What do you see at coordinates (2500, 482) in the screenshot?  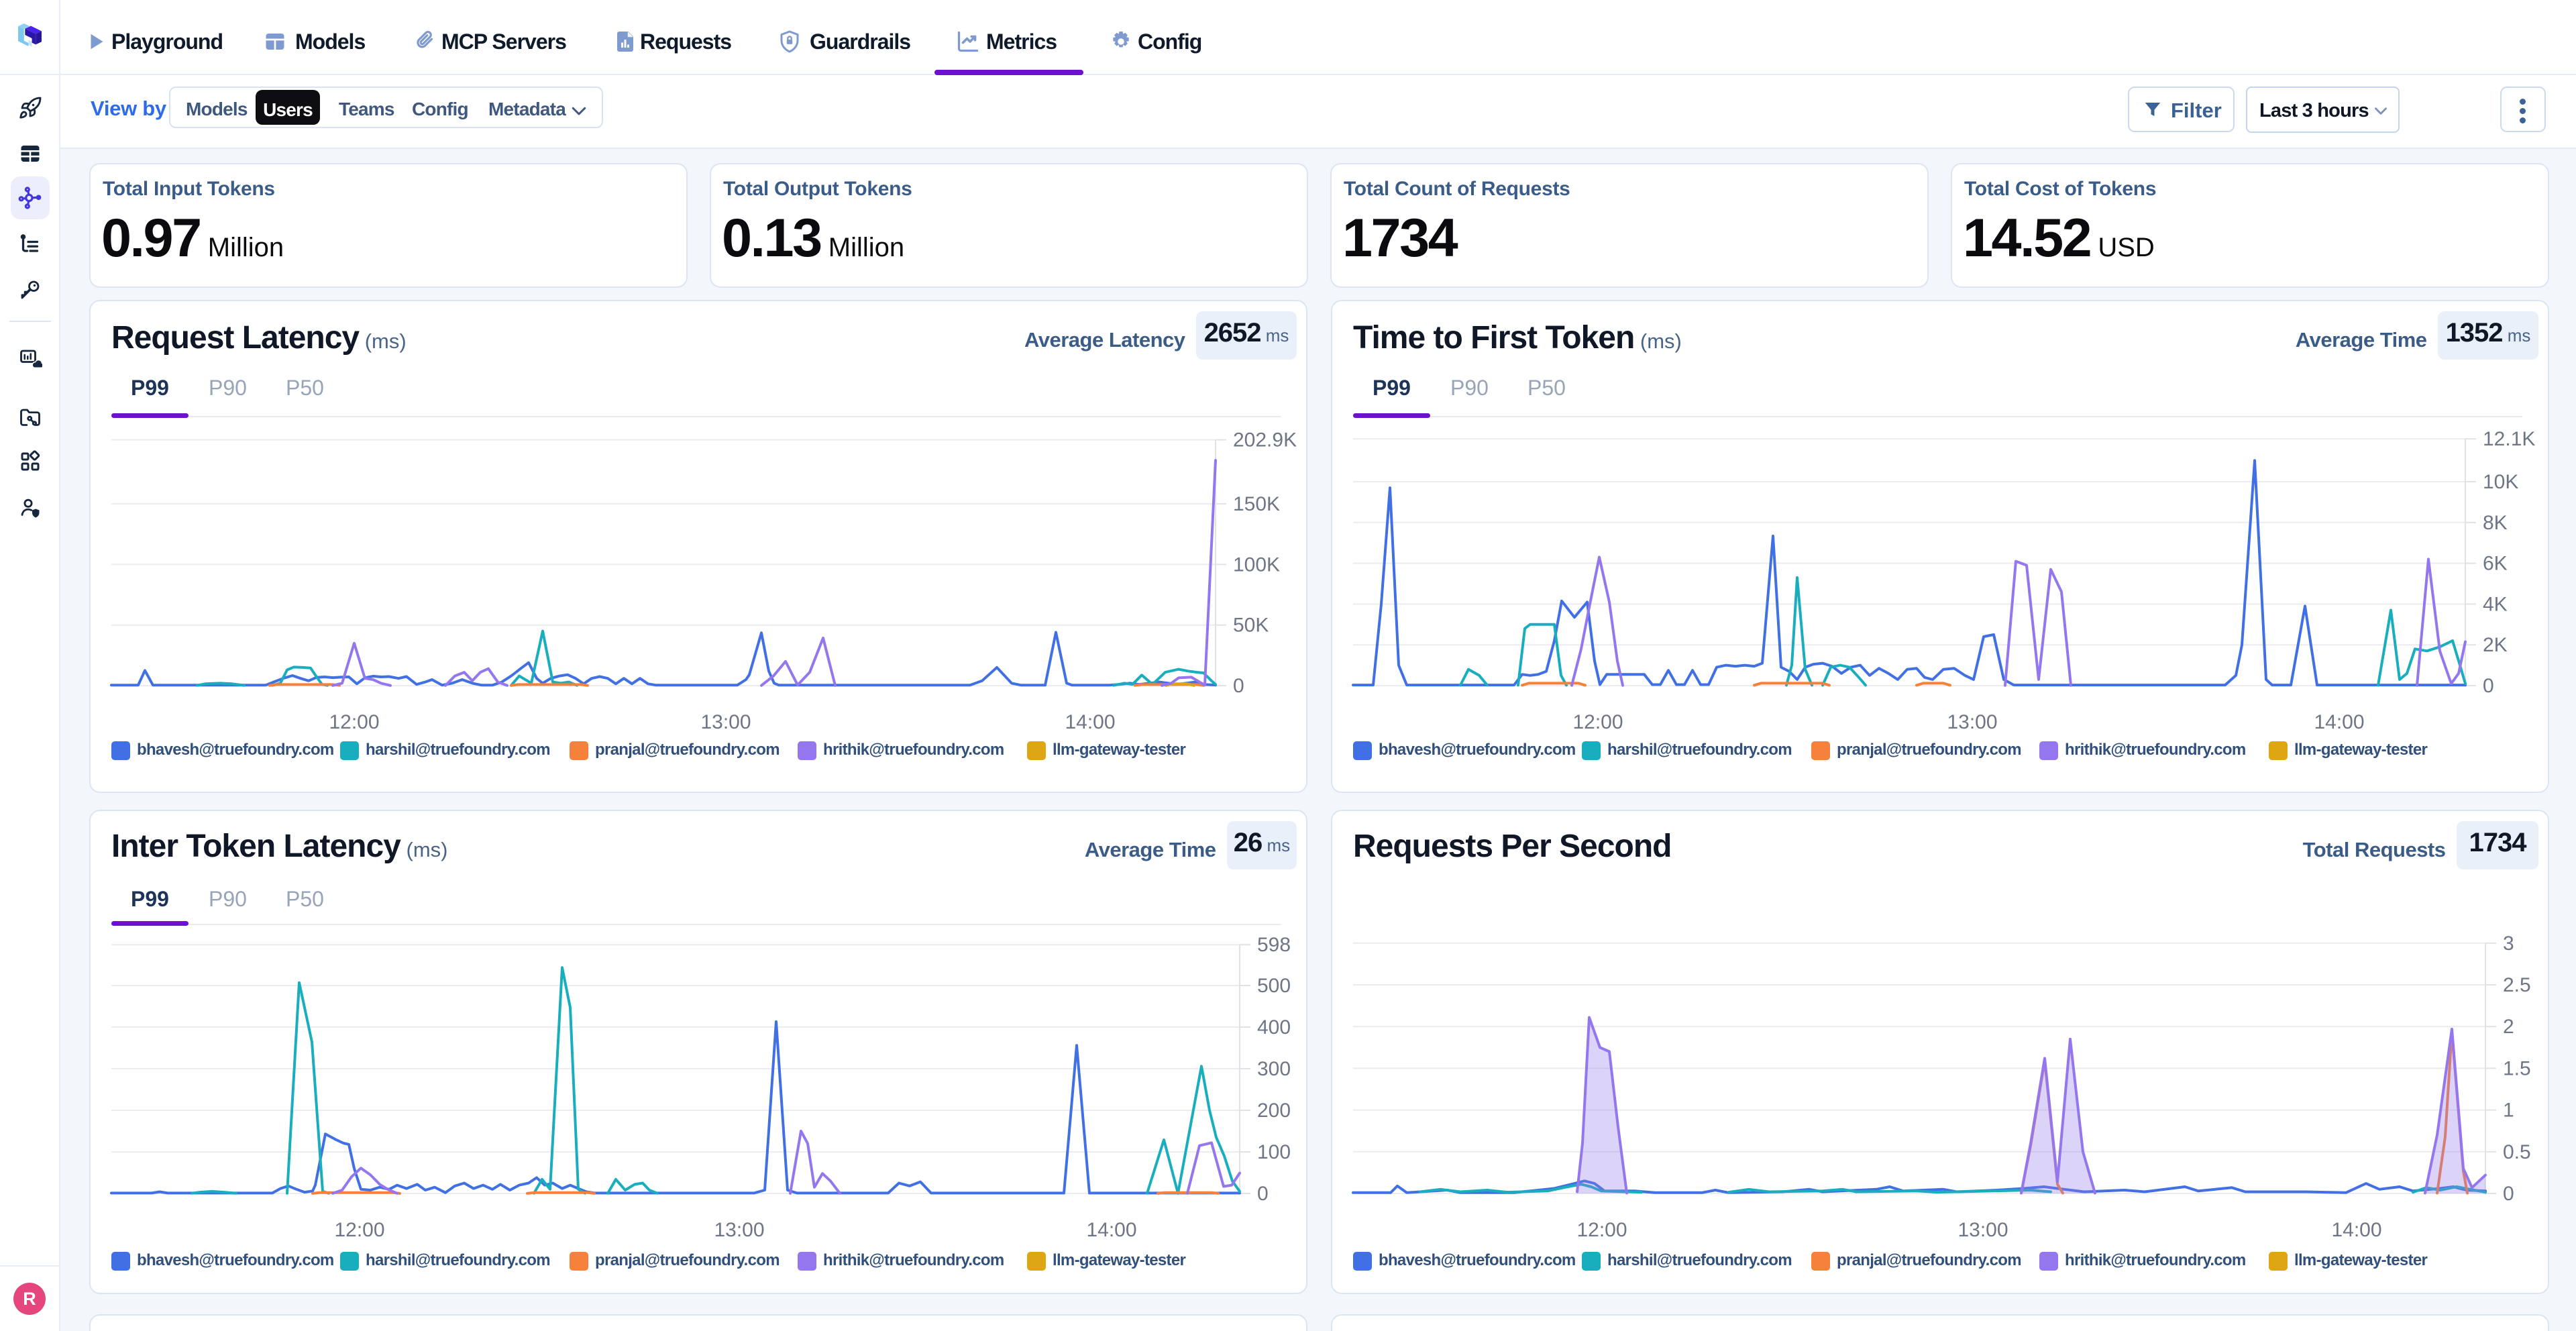 I see `svg-text: 10K` at bounding box center [2500, 482].